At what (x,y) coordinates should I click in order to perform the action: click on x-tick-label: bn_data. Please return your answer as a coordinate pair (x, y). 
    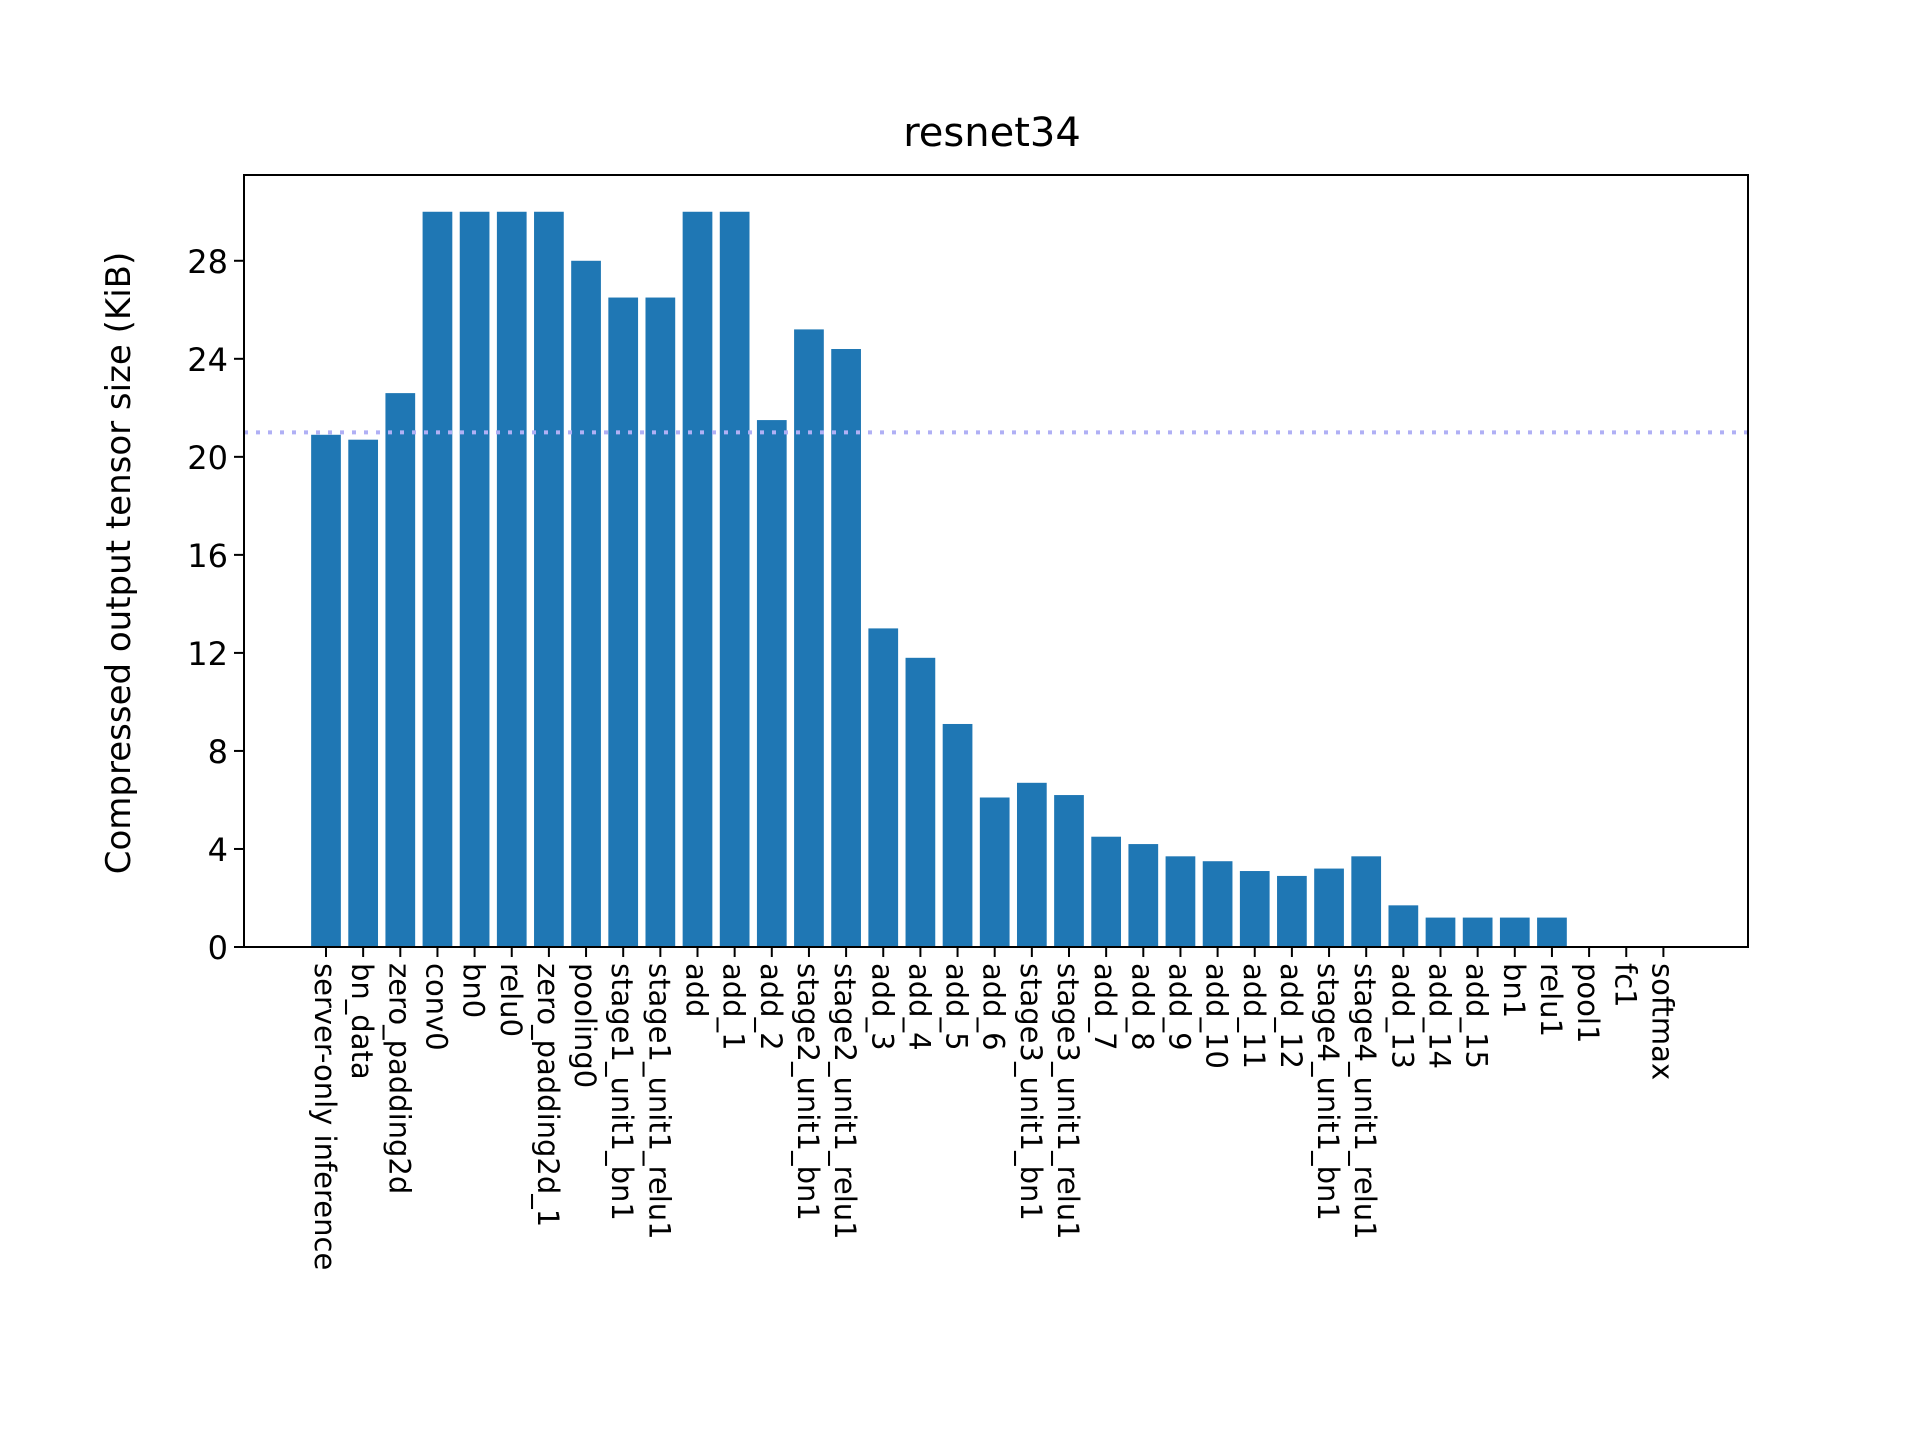
    Looking at the image, I should click on (362, 1021).